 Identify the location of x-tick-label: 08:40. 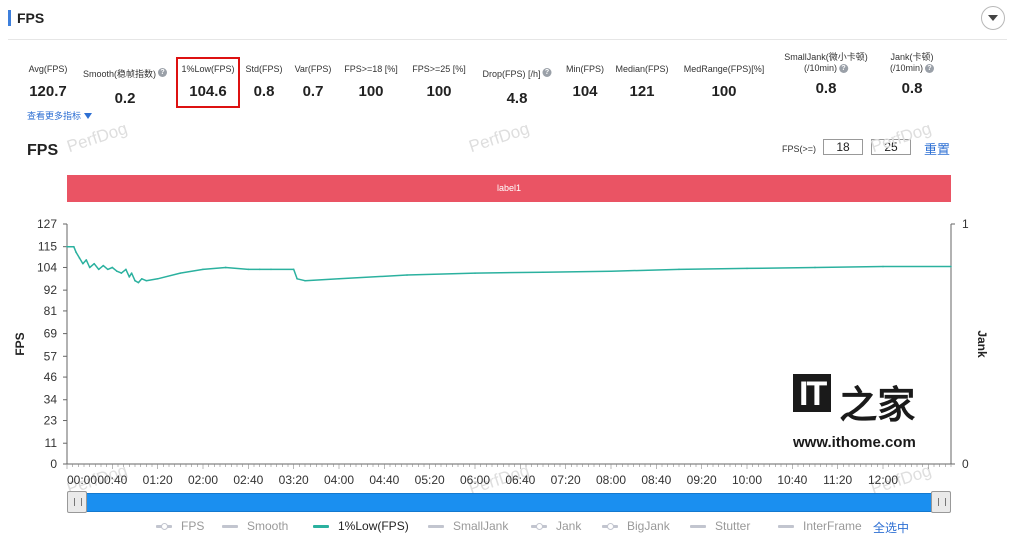
(656, 480).